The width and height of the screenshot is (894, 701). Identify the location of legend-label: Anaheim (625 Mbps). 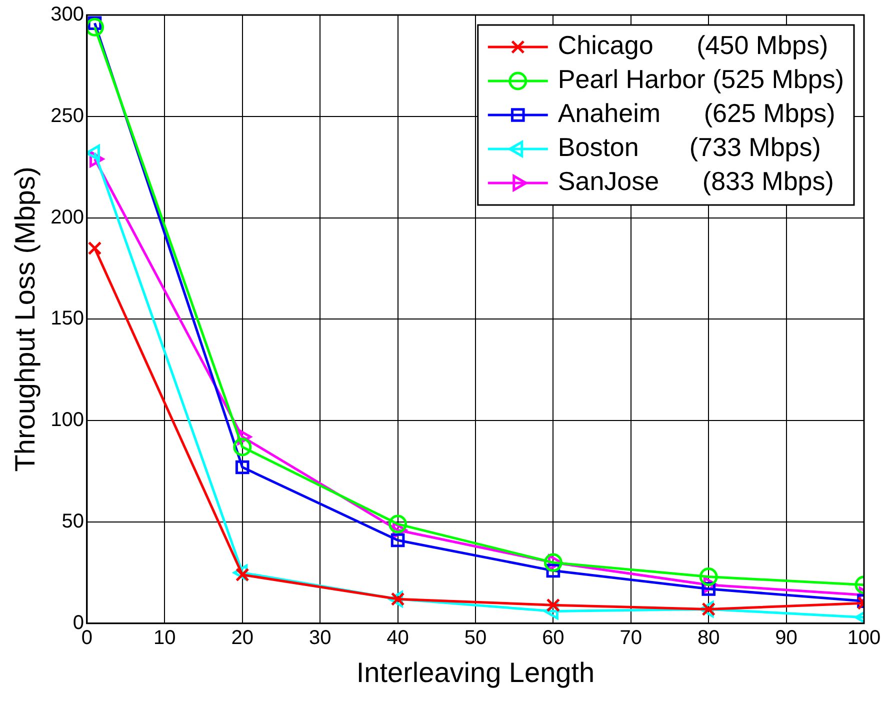
(697, 113).